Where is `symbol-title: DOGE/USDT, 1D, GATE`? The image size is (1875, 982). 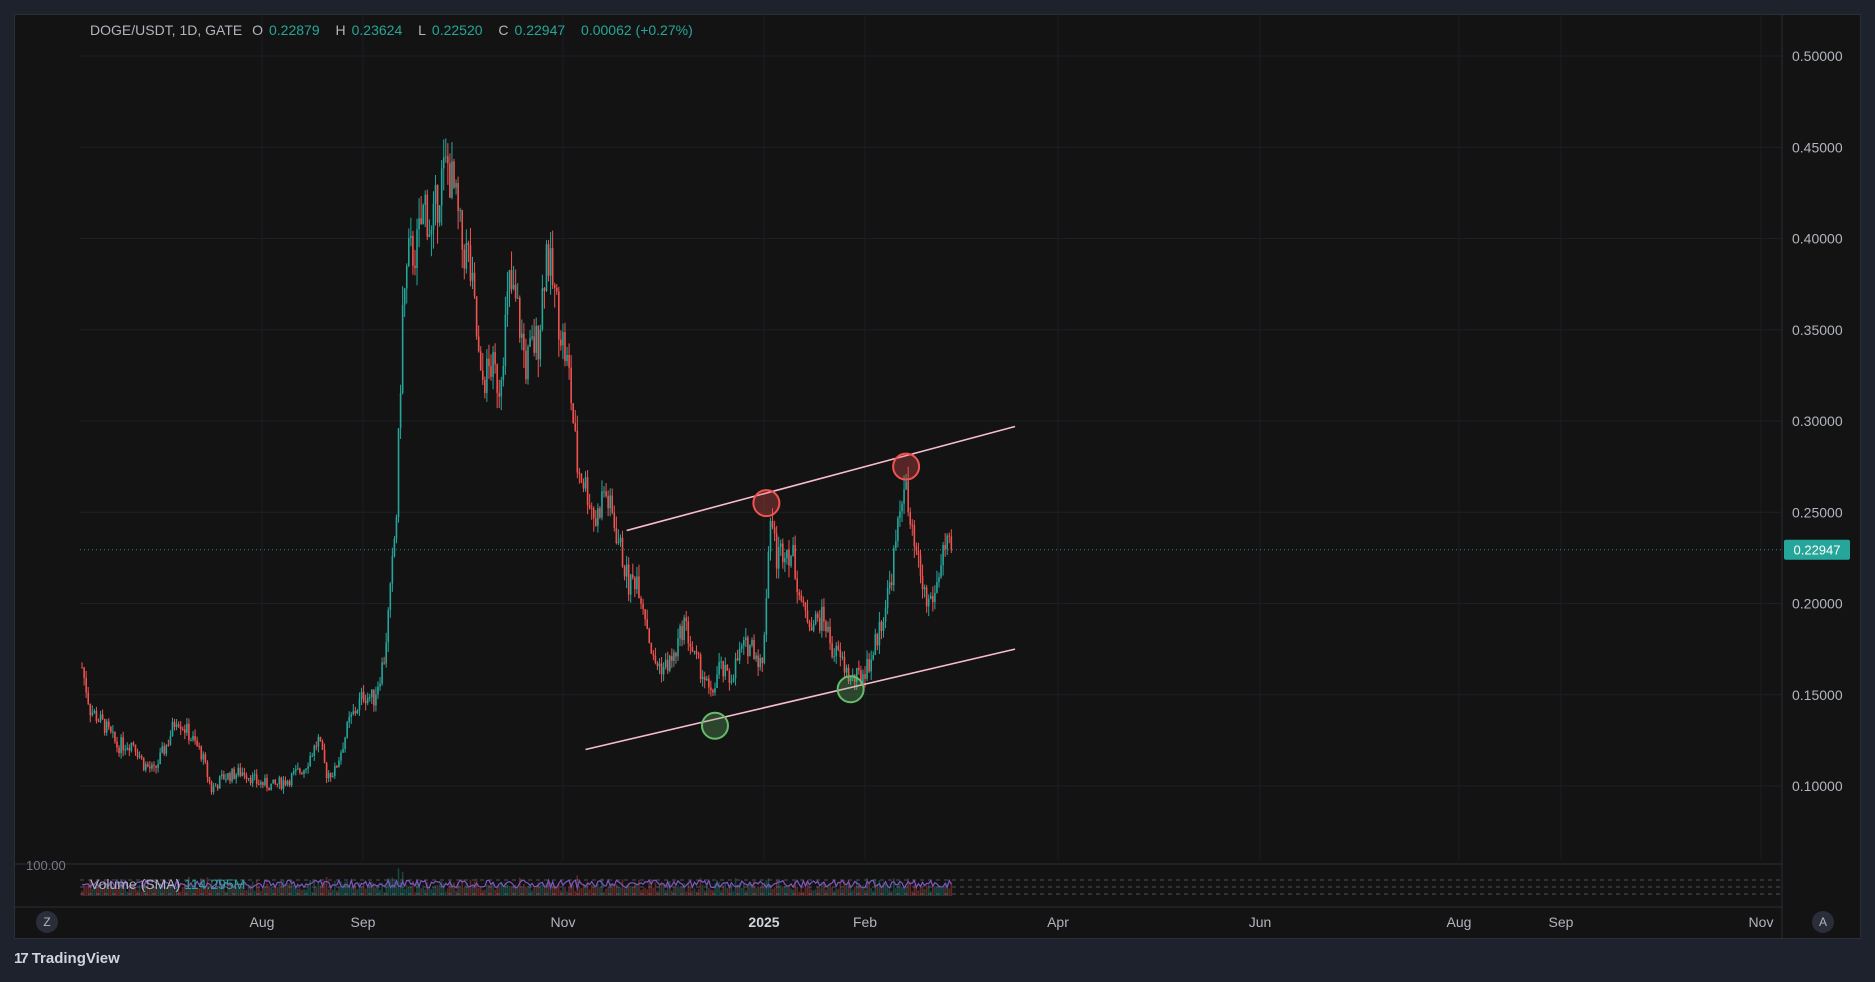 symbol-title: DOGE/USDT, 1D, GATE is located at coordinates (166, 30).